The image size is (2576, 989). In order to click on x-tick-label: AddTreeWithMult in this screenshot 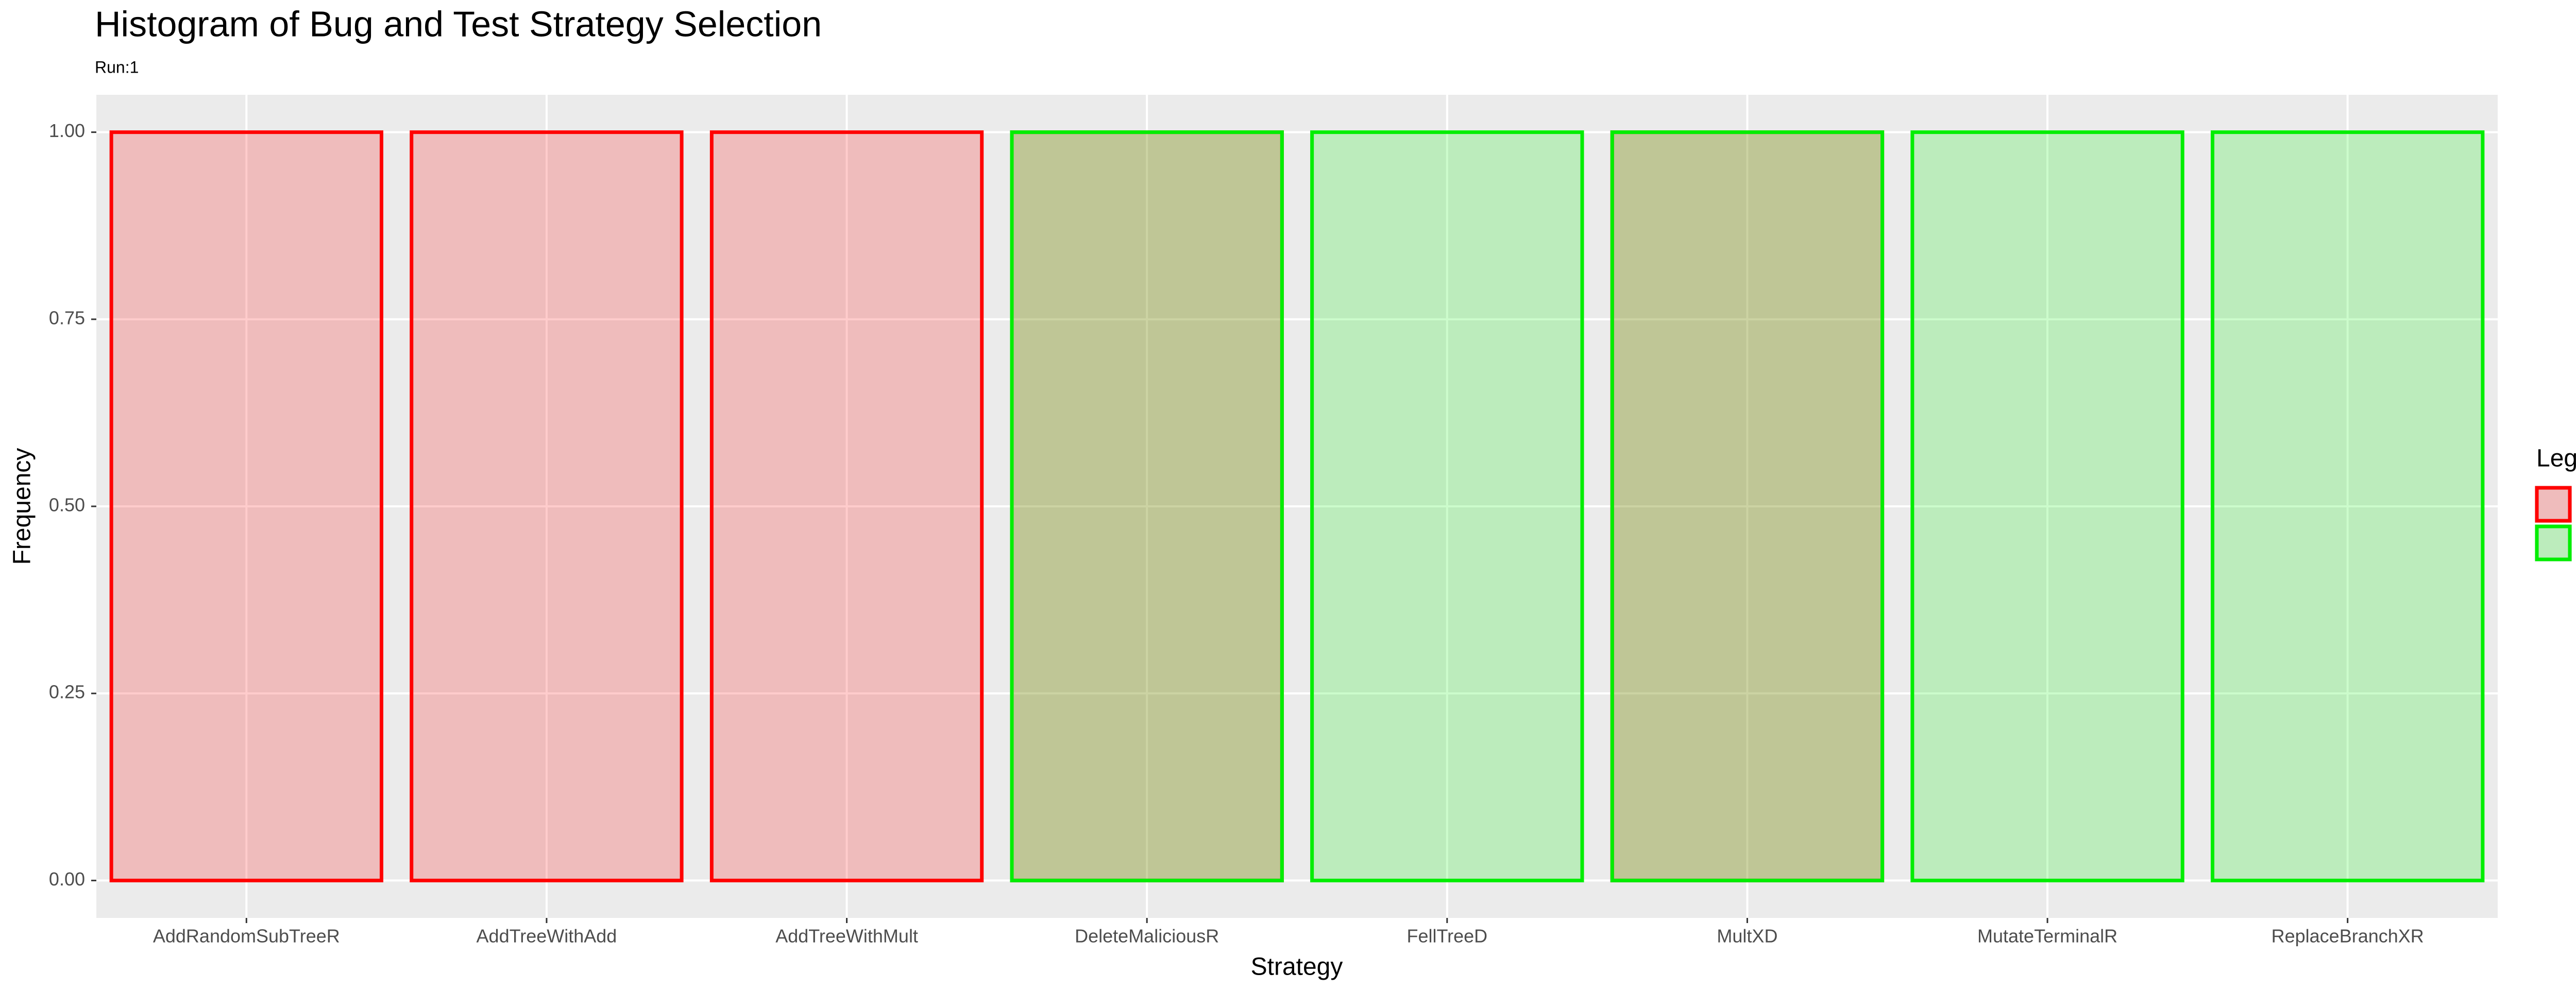, I will do `click(846, 936)`.